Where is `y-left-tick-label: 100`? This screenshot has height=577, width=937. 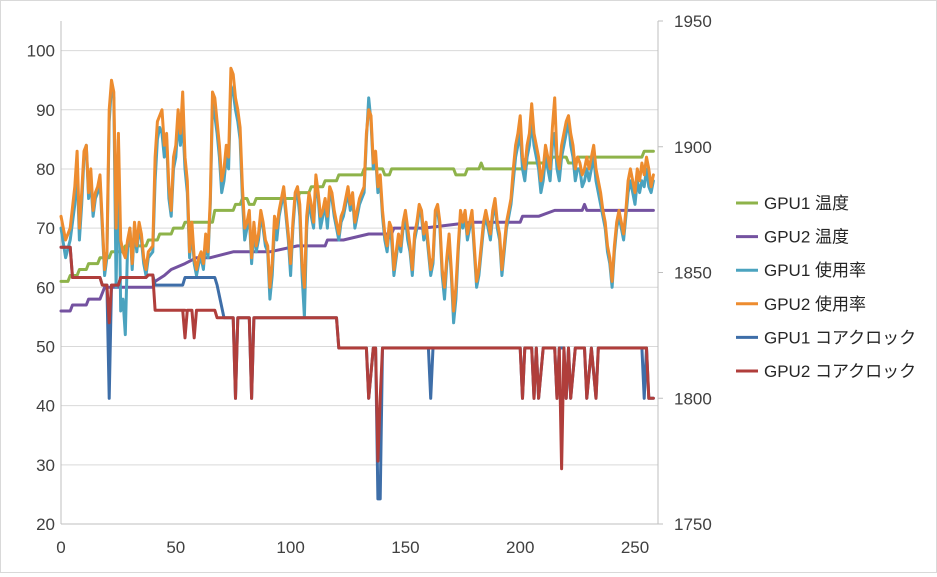 y-left-tick-label: 100 is located at coordinates (41, 51).